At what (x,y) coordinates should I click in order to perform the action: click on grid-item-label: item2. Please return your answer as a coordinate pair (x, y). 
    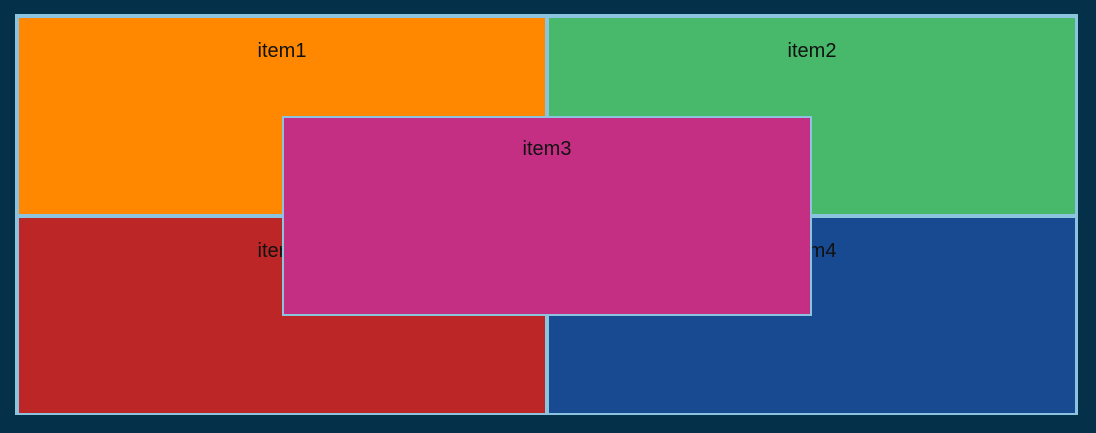
    Looking at the image, I should click on (812, 51).